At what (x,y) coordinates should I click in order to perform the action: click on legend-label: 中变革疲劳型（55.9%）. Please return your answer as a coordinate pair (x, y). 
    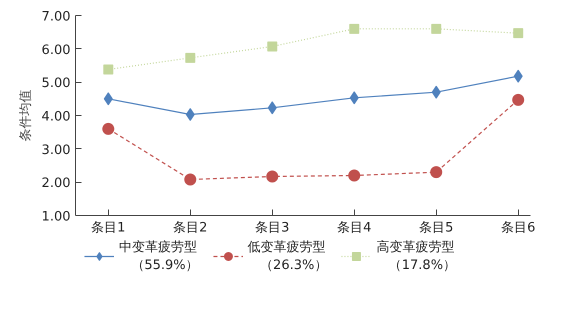
    Looking at the image, I should click on (158, 256).